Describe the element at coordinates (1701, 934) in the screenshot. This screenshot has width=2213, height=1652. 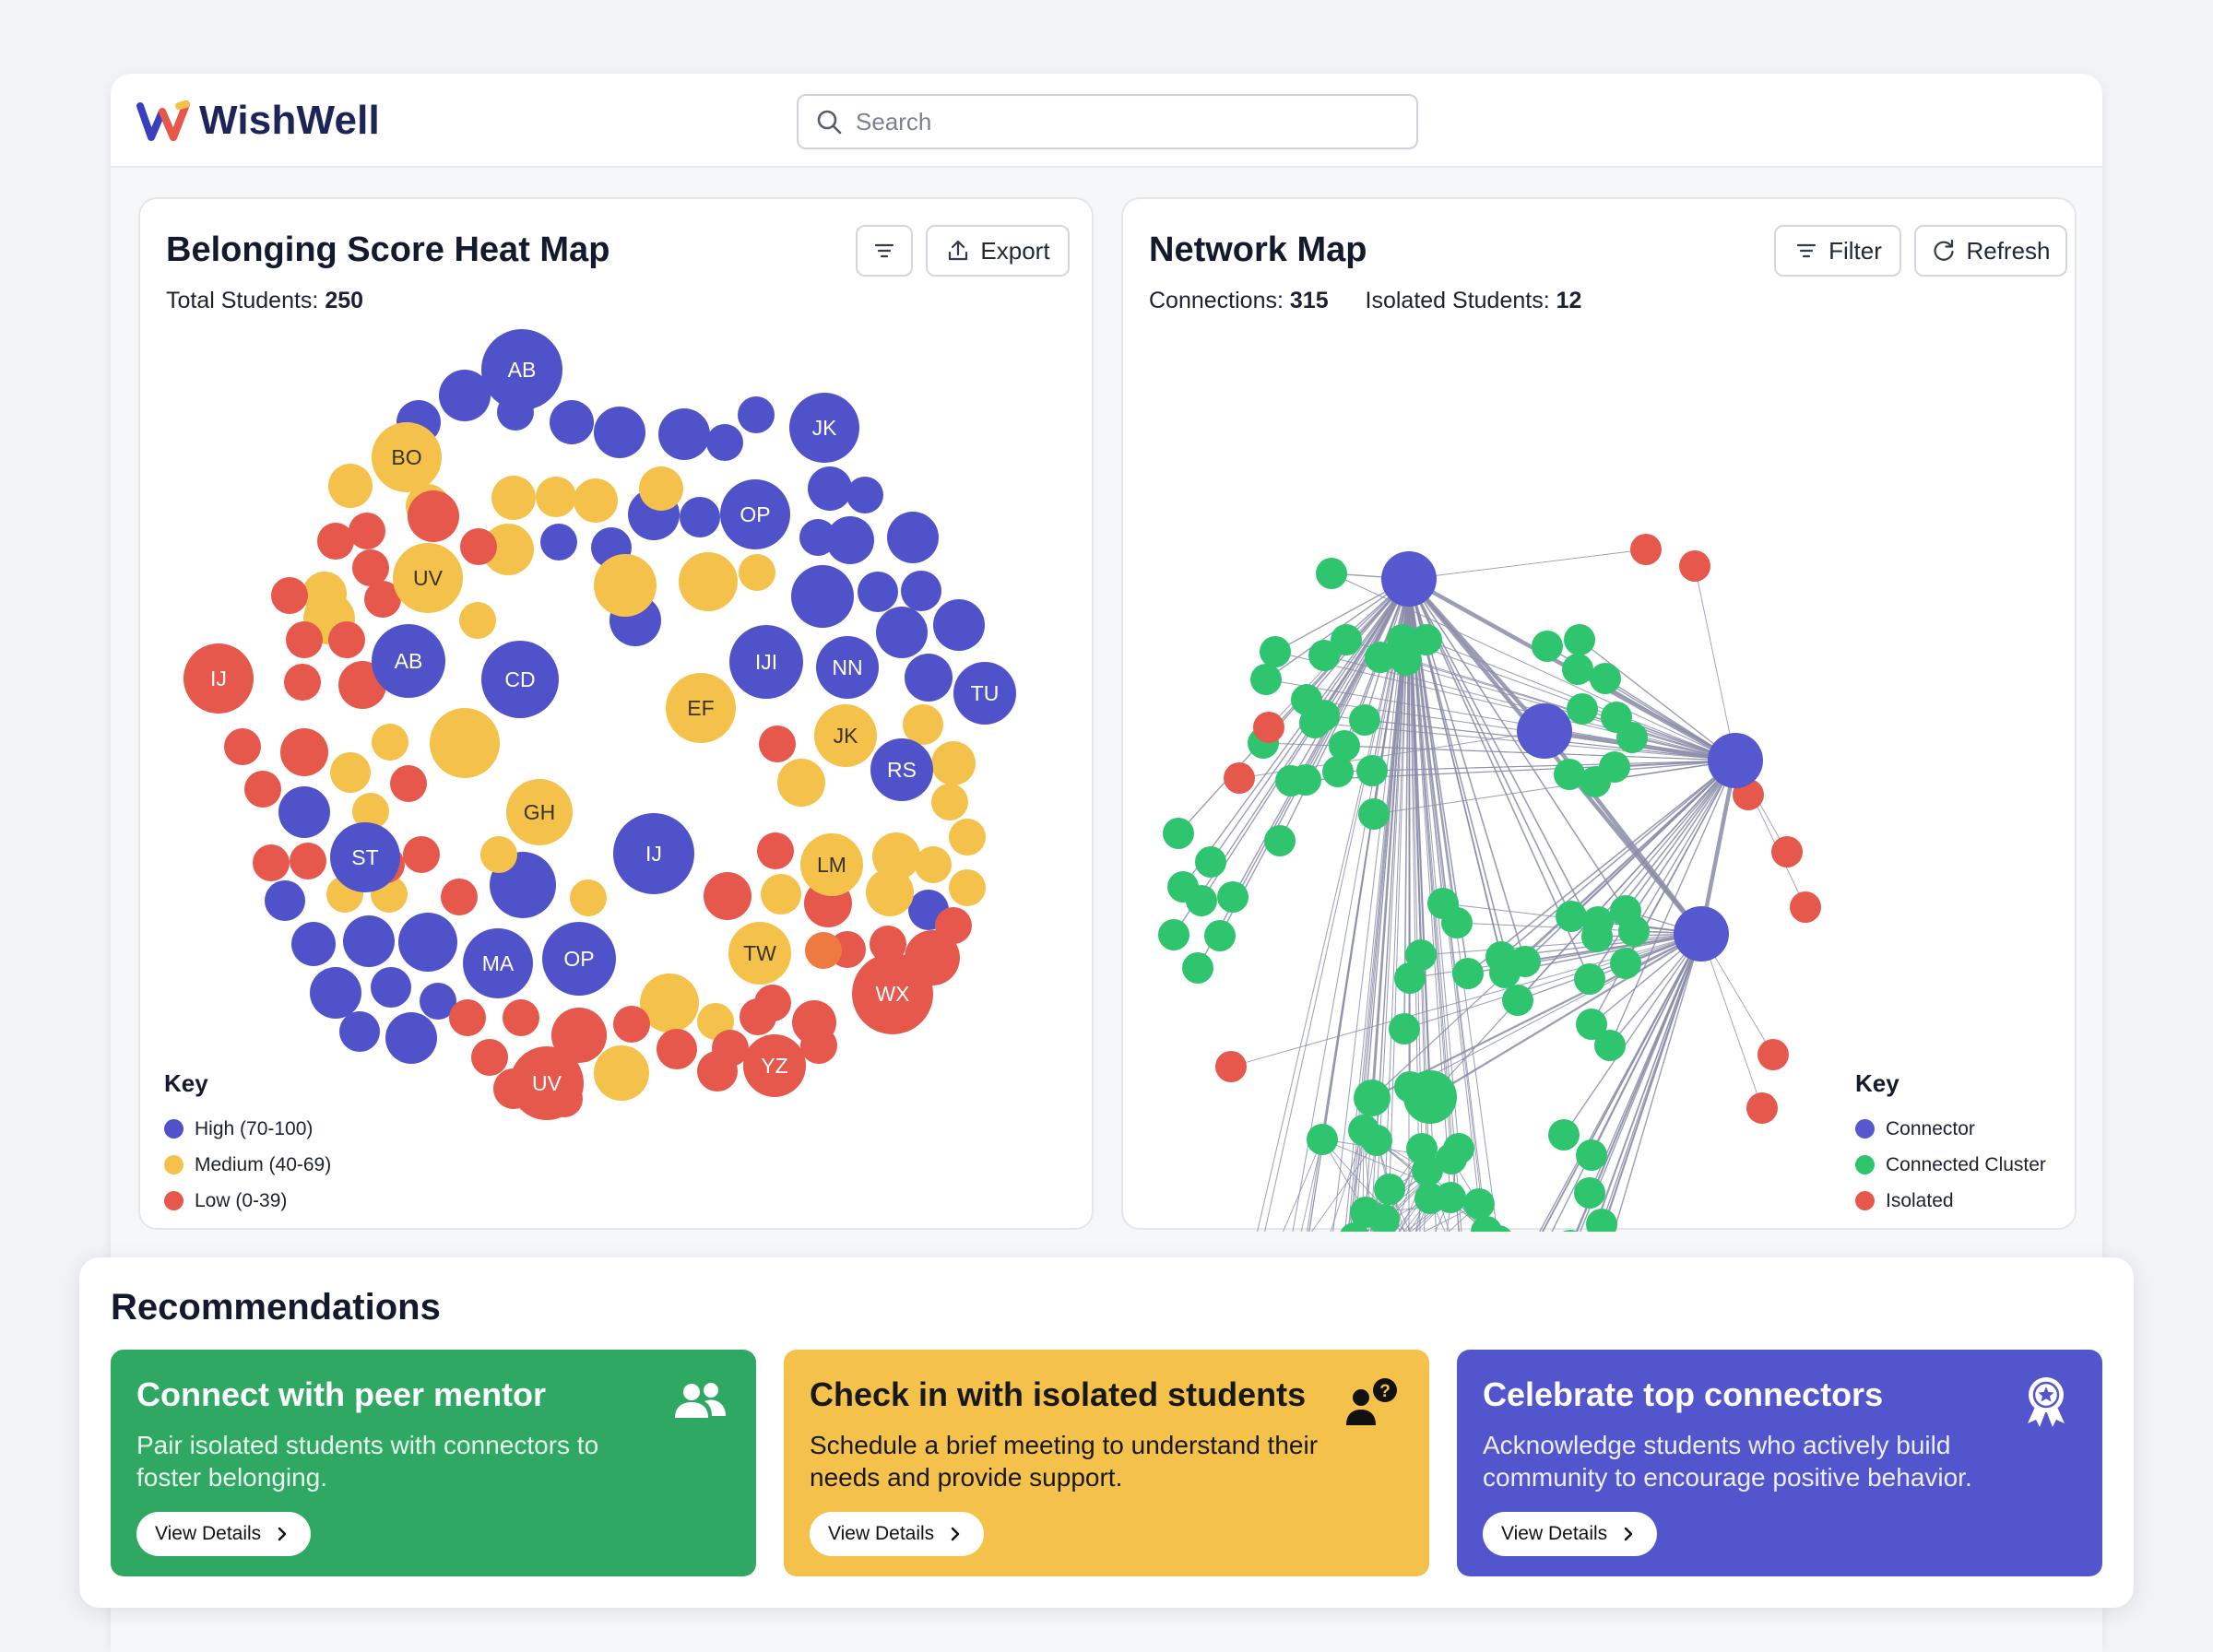
I see `connector-node` at that location.